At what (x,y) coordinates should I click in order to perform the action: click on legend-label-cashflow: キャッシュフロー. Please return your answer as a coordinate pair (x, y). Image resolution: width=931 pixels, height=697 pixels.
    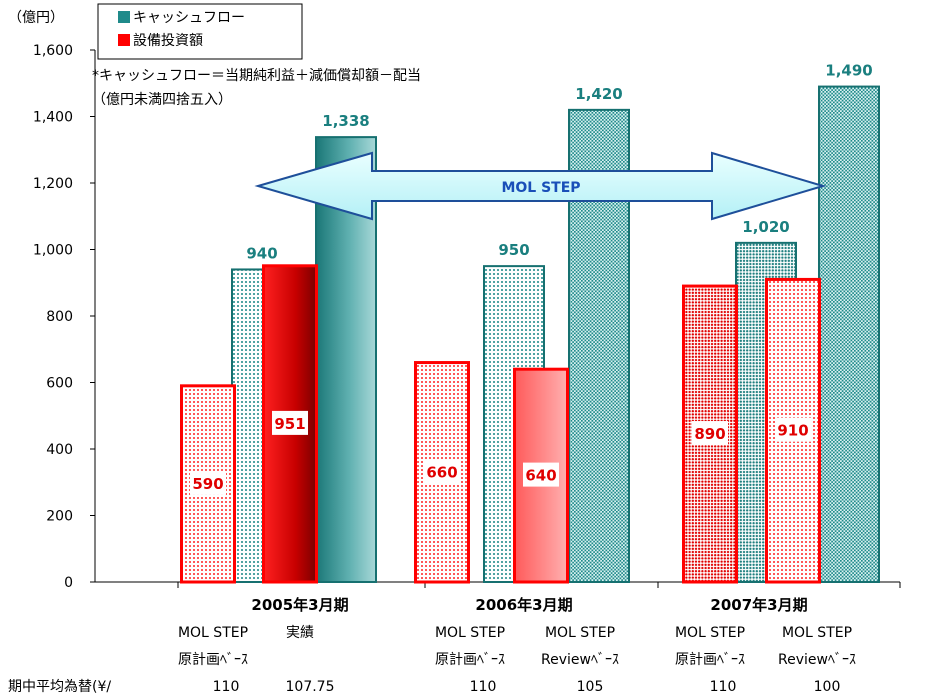
    Looking at the image, I should click on (189, 18).